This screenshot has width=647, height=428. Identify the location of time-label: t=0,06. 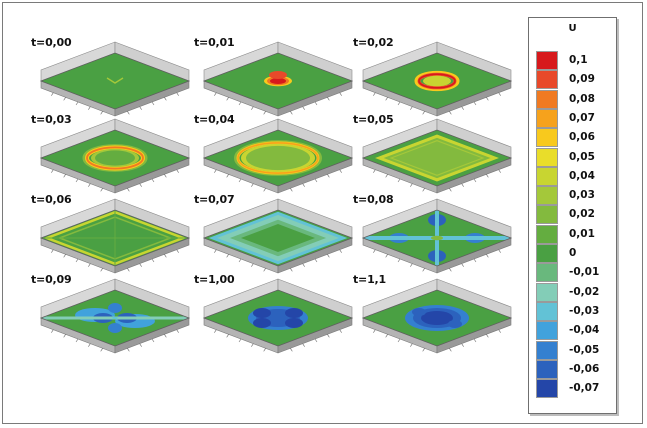
(51, 199).